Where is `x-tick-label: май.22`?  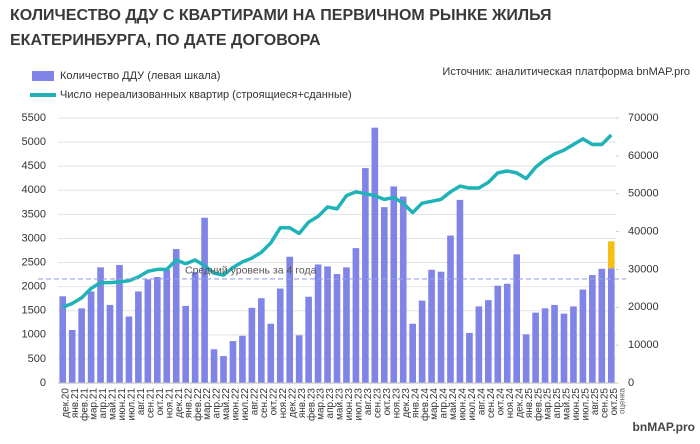 x-tick-label: май.22 is located at coordinates (226, 404).